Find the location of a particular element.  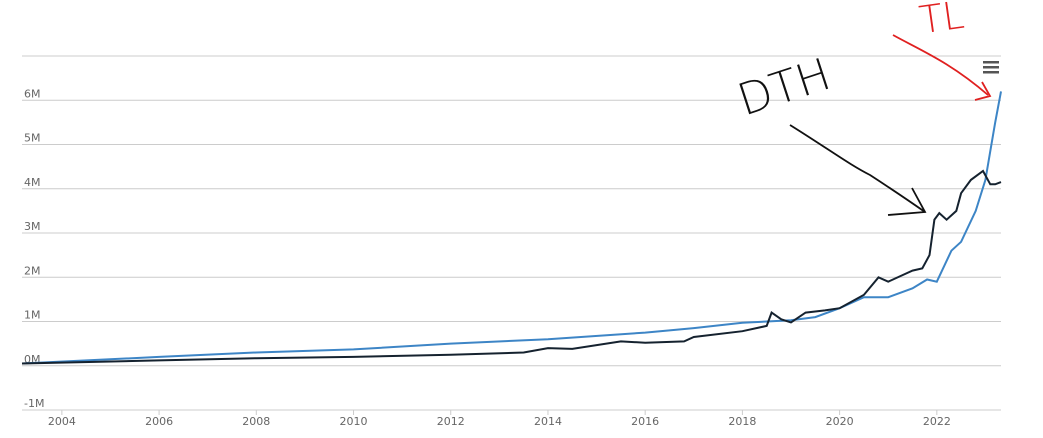

annotation: TL is located at coordinates (942, 21).